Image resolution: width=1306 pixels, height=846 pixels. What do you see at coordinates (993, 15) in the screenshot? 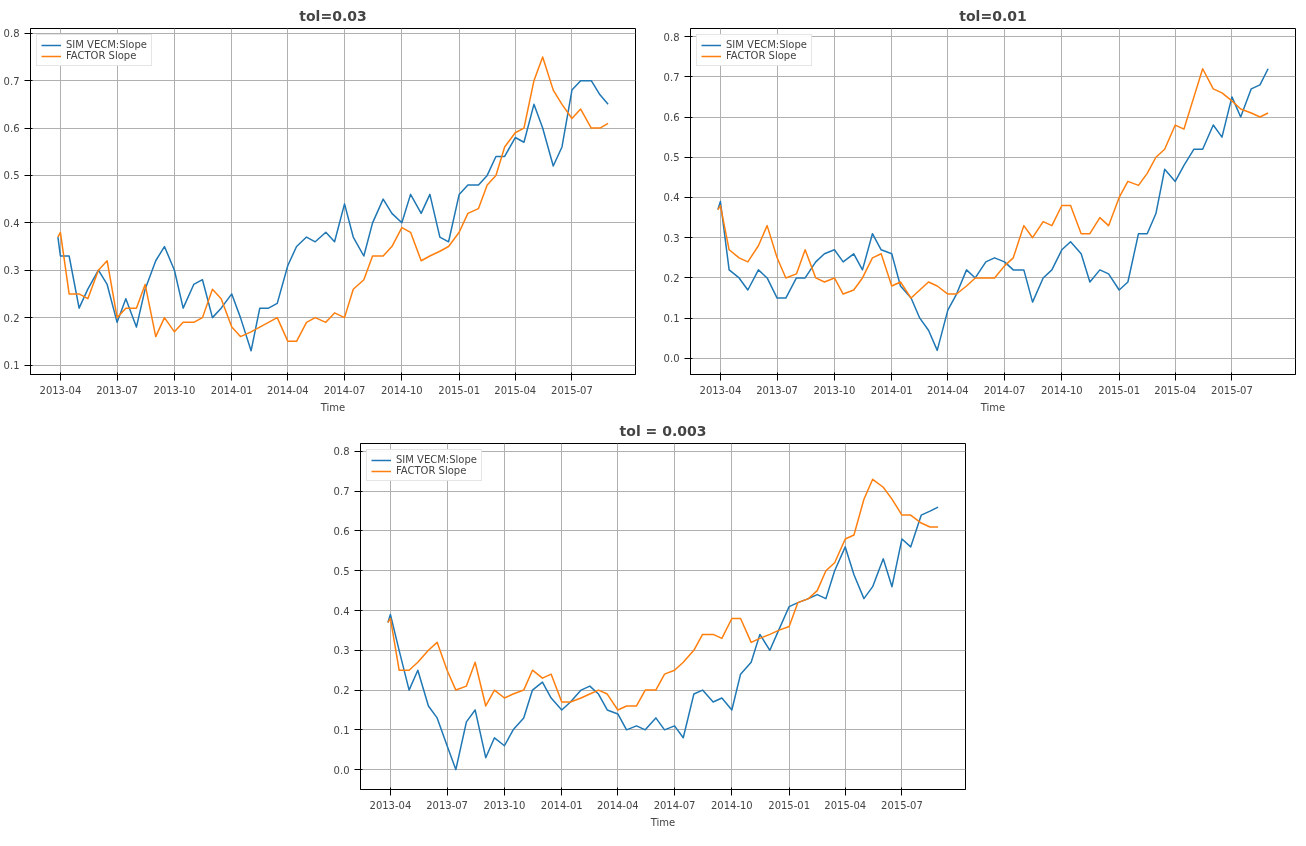
I see `chart-title: tol=0.01` at bounding box center [993, 15].